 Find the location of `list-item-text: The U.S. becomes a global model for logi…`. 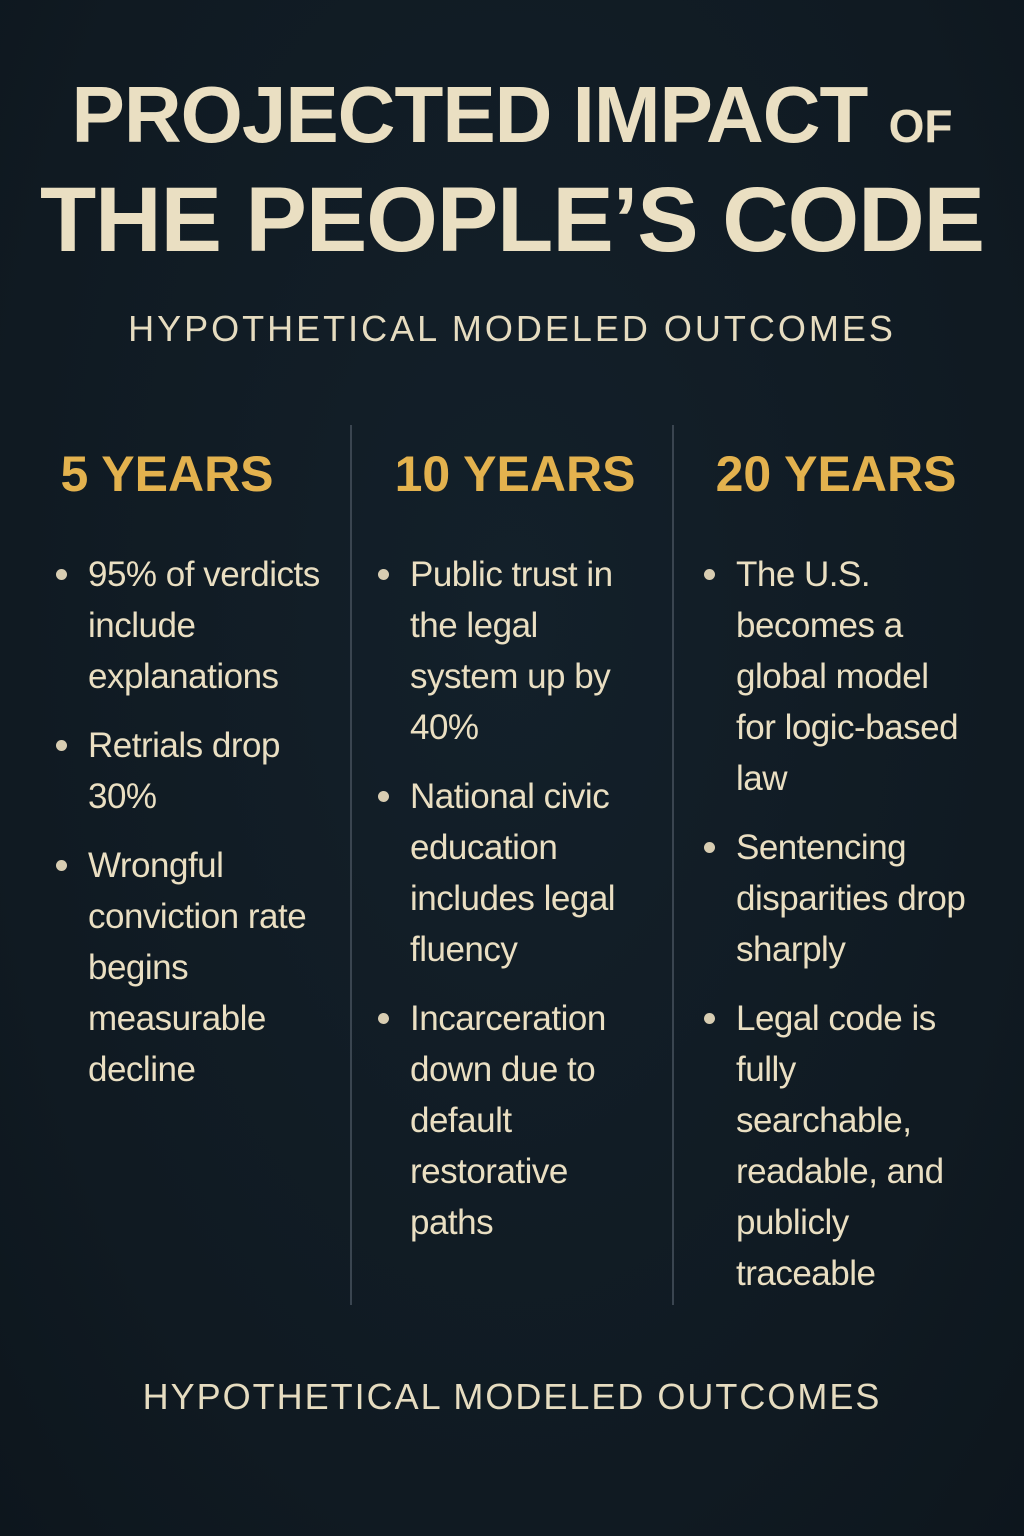

list-item-text: The U.S. becomes a global model for logi… is located at coordinates (847, 676).